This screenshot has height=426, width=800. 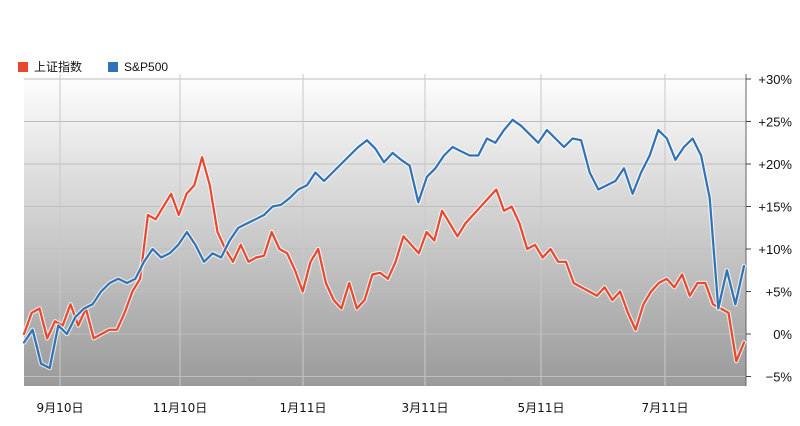 I want to click on x-tick-label: 9月10日, so click(x=60, y=408).